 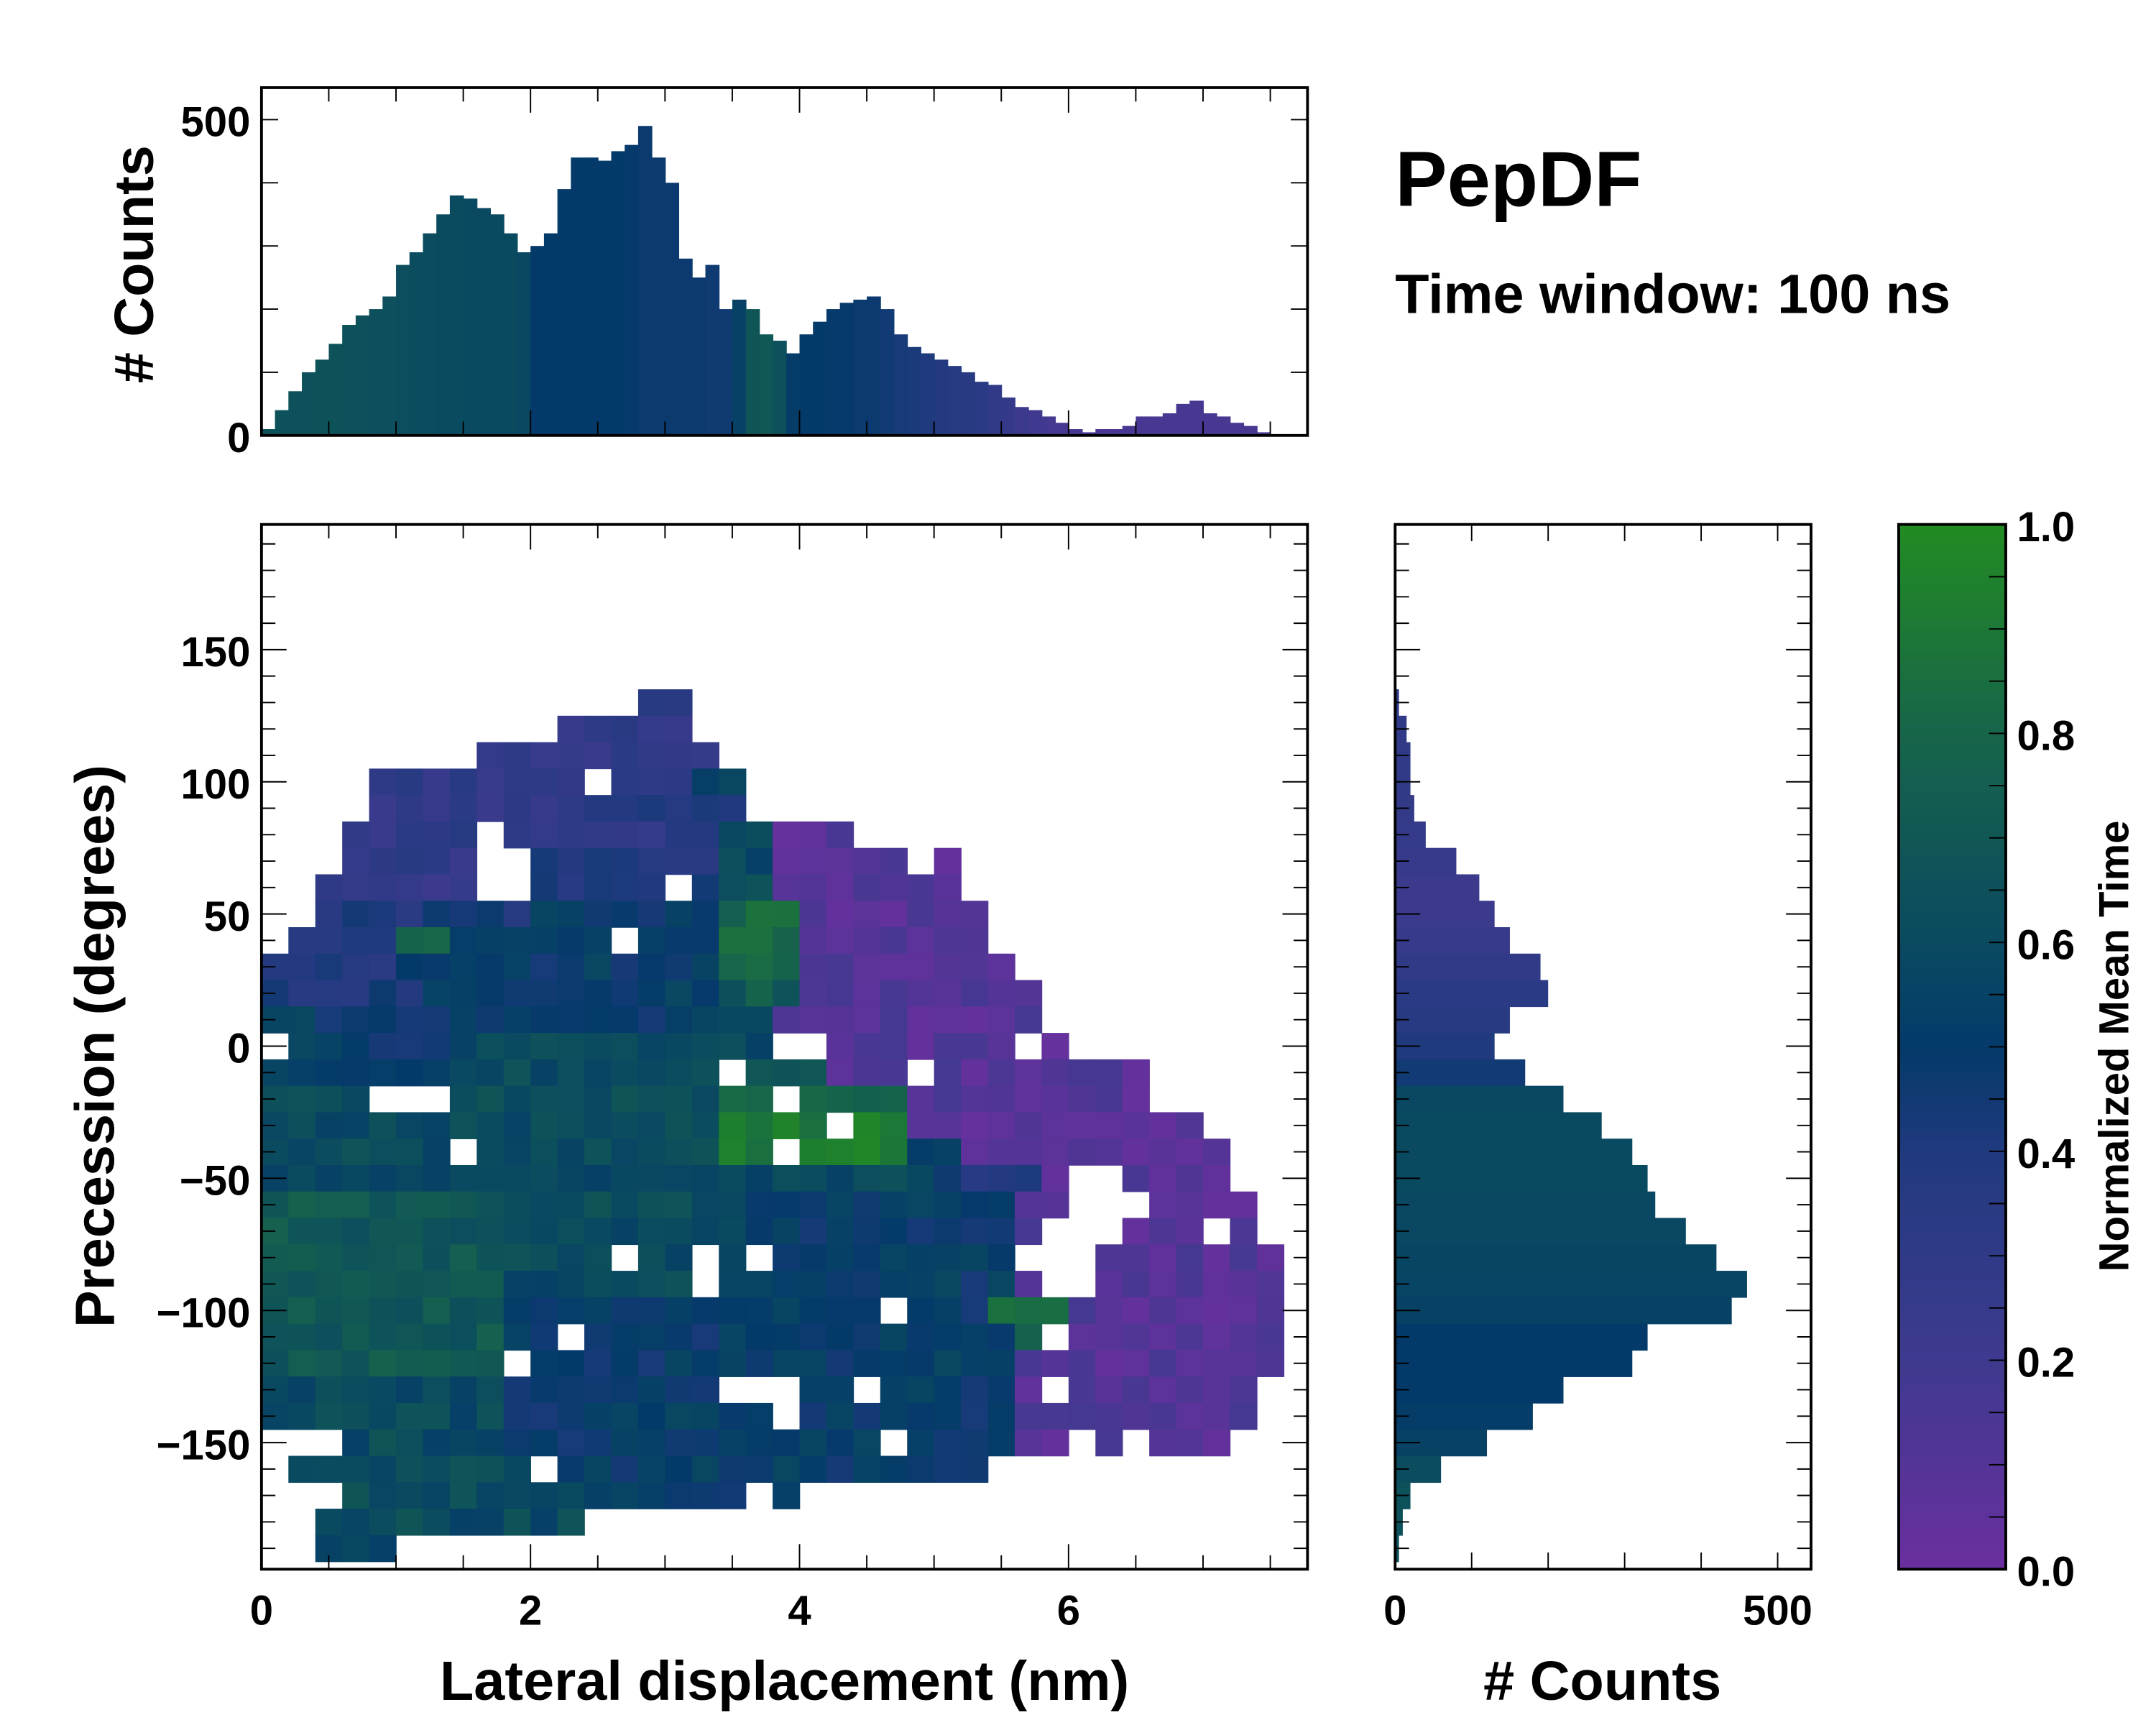 I want to click on plot-subtitle: Time window: 100 ns, so click(x=1672, y=294).